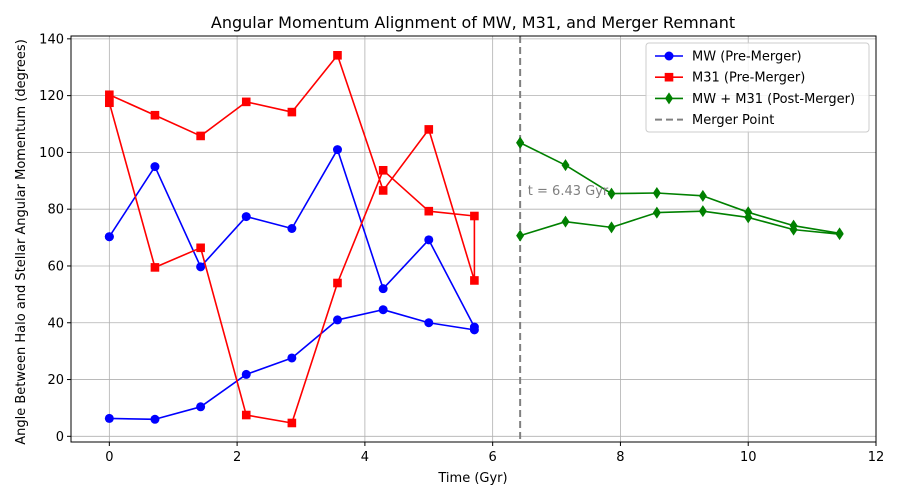 The height and width of the screenshot is (500, 900). I want to click on x-tick-label: 10, so click(748, 457).